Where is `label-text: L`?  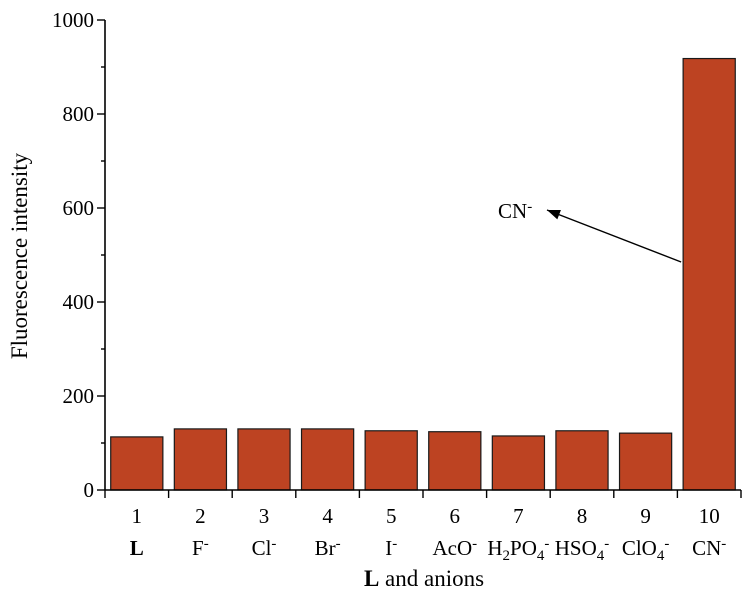
label-text: L is located at coordinates (137, 548).